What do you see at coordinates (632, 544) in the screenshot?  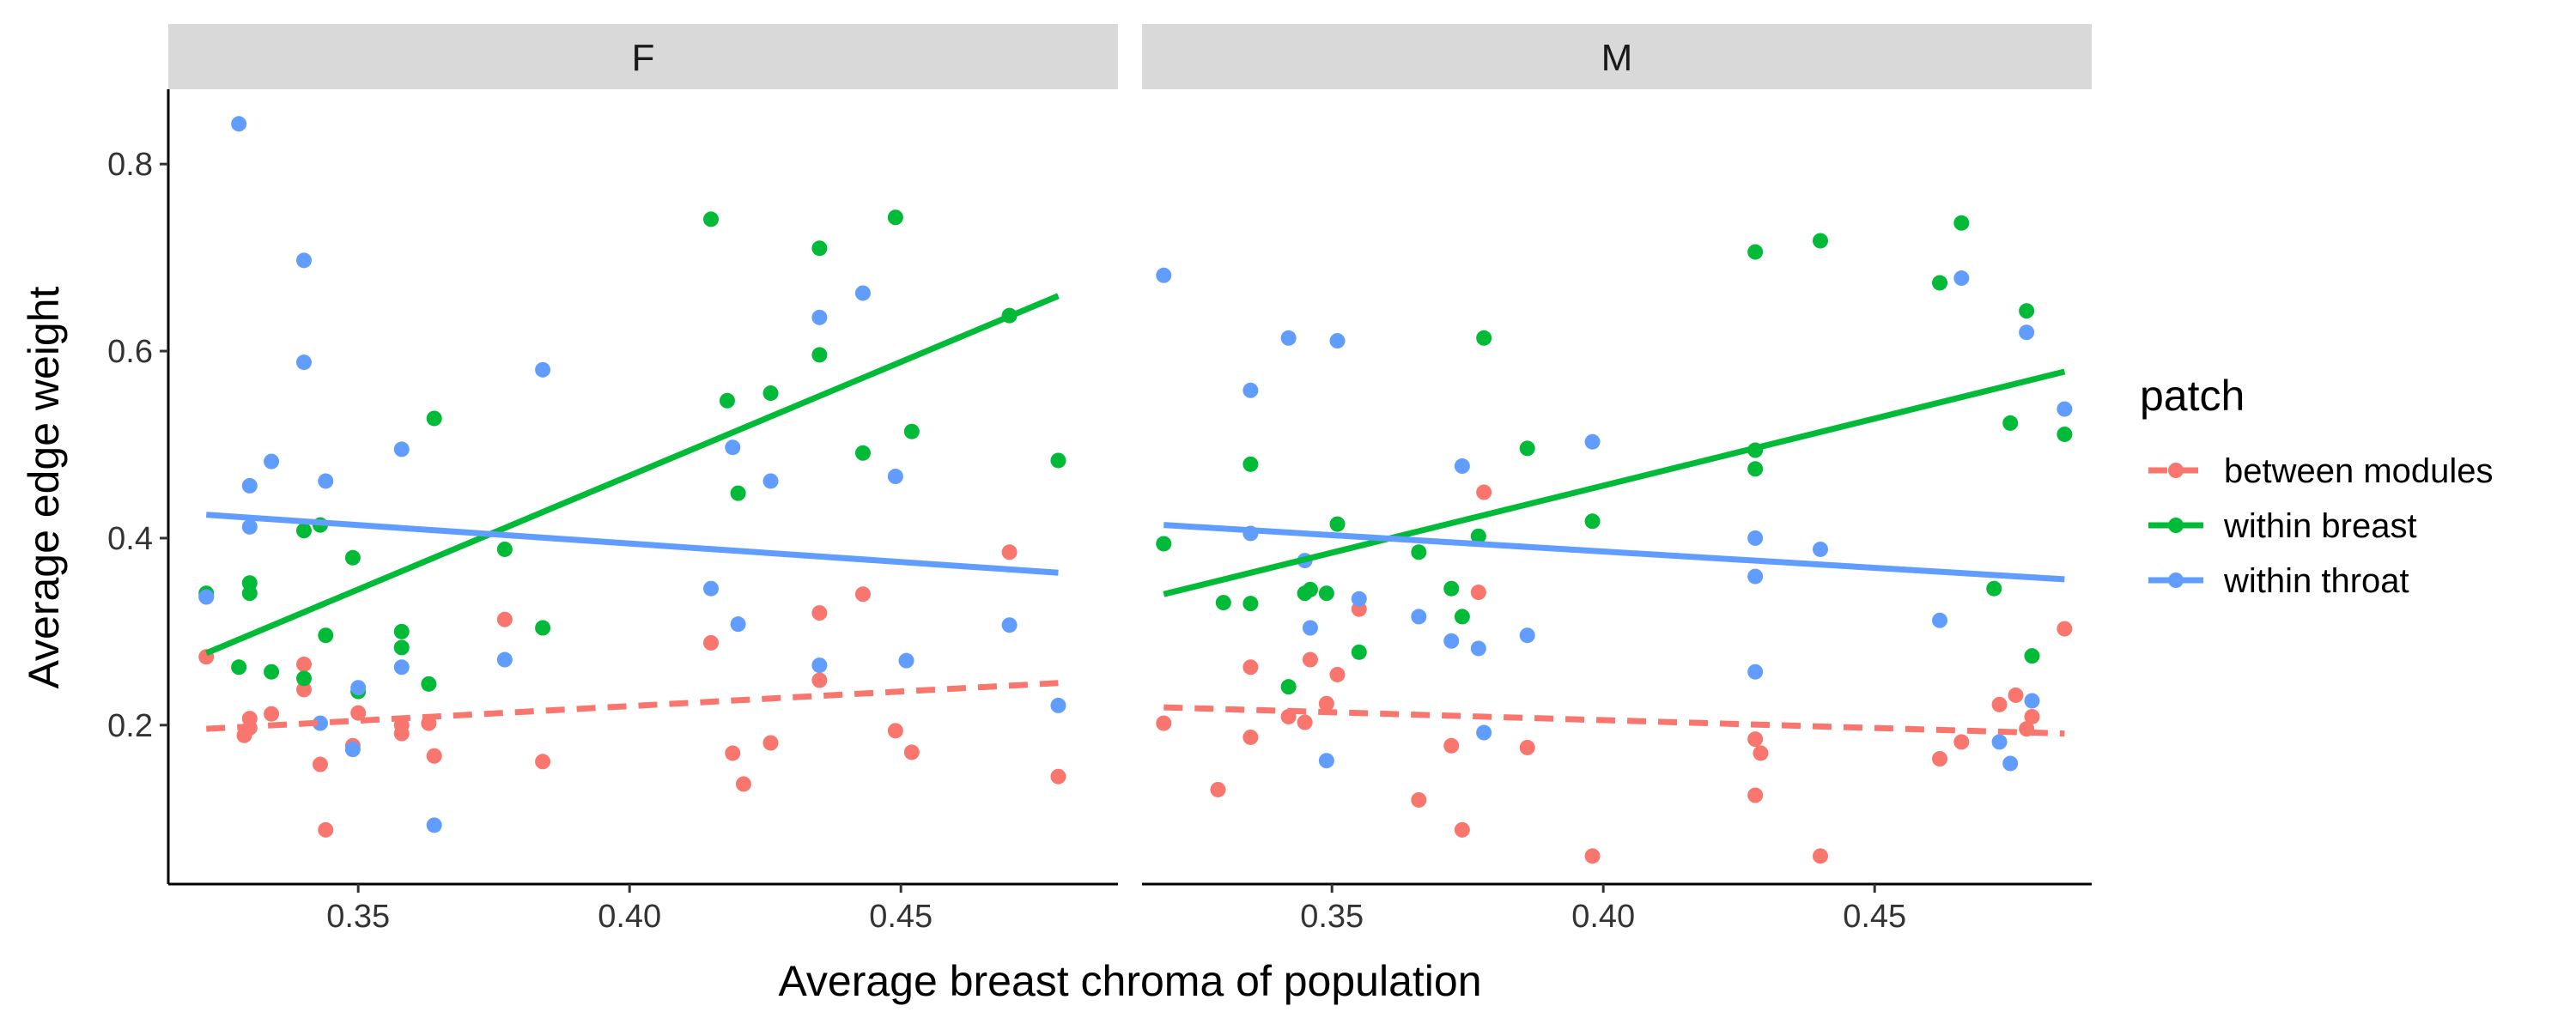 I see `trend-line-within-throat-f` at bounding box center [632, 544].